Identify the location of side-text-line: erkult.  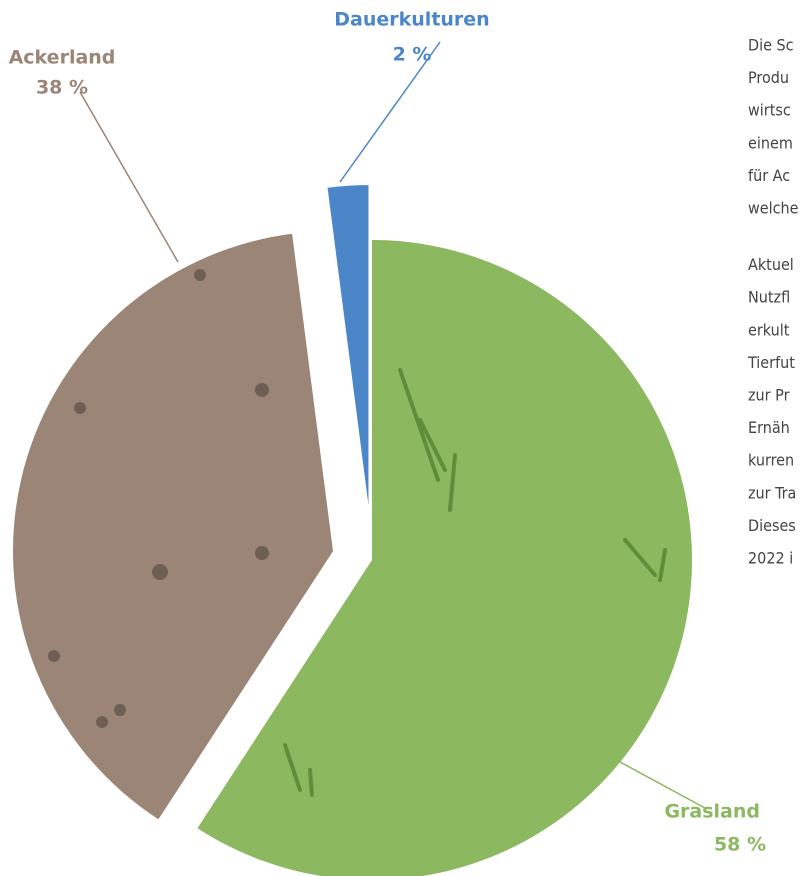
(769, 329).